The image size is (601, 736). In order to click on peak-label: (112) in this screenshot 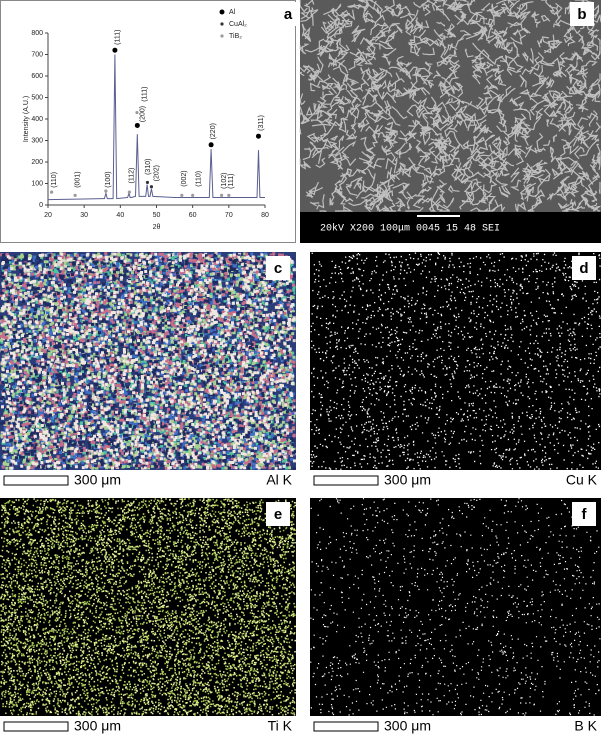, I will do `click(132, 176)`.